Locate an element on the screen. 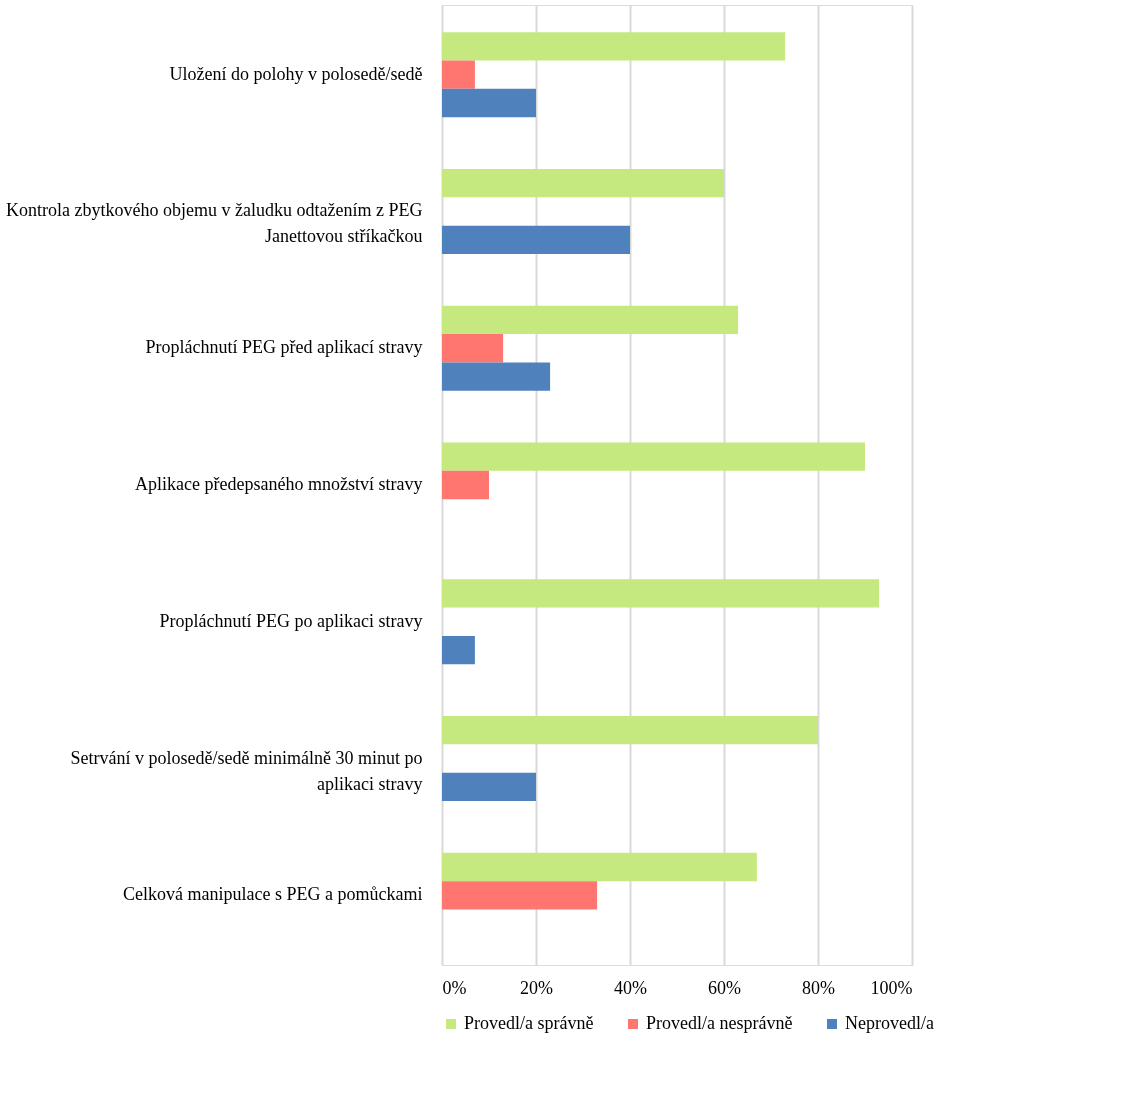 This screenshot has width=1131, height=1117. y-tick-label: Kontrola zbytkového objemu v žaludku odtažením z PEG Janettovou stříkačkou is located at coordinates (214, 223).